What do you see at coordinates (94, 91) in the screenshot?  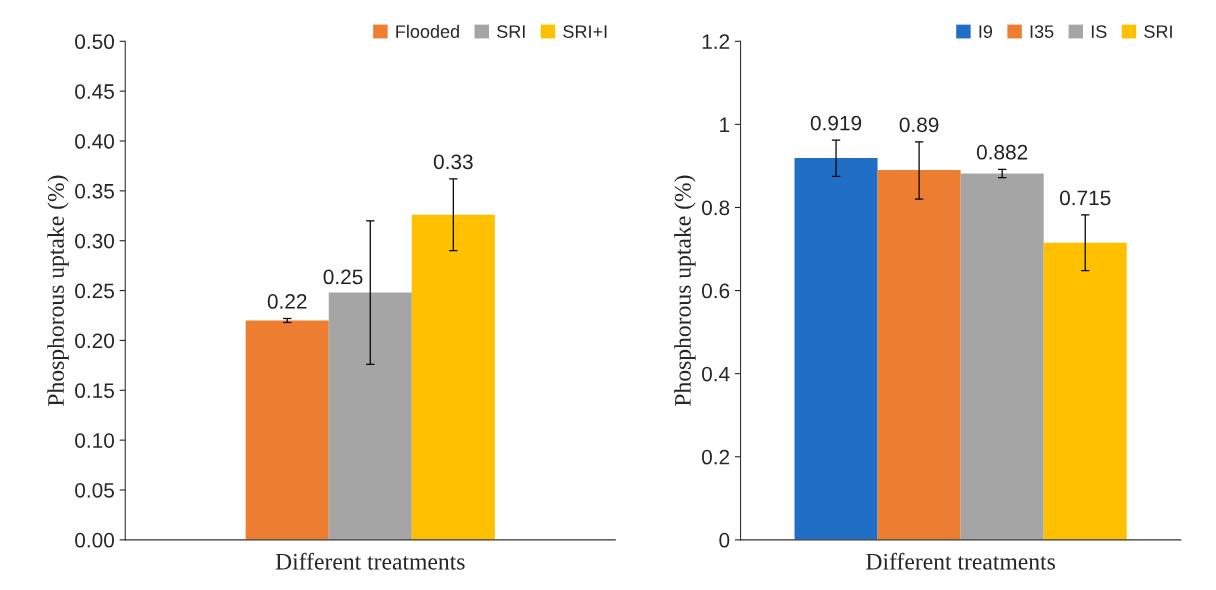 I see `y-tick-label: 0.45` at bounding box center [94, 91].